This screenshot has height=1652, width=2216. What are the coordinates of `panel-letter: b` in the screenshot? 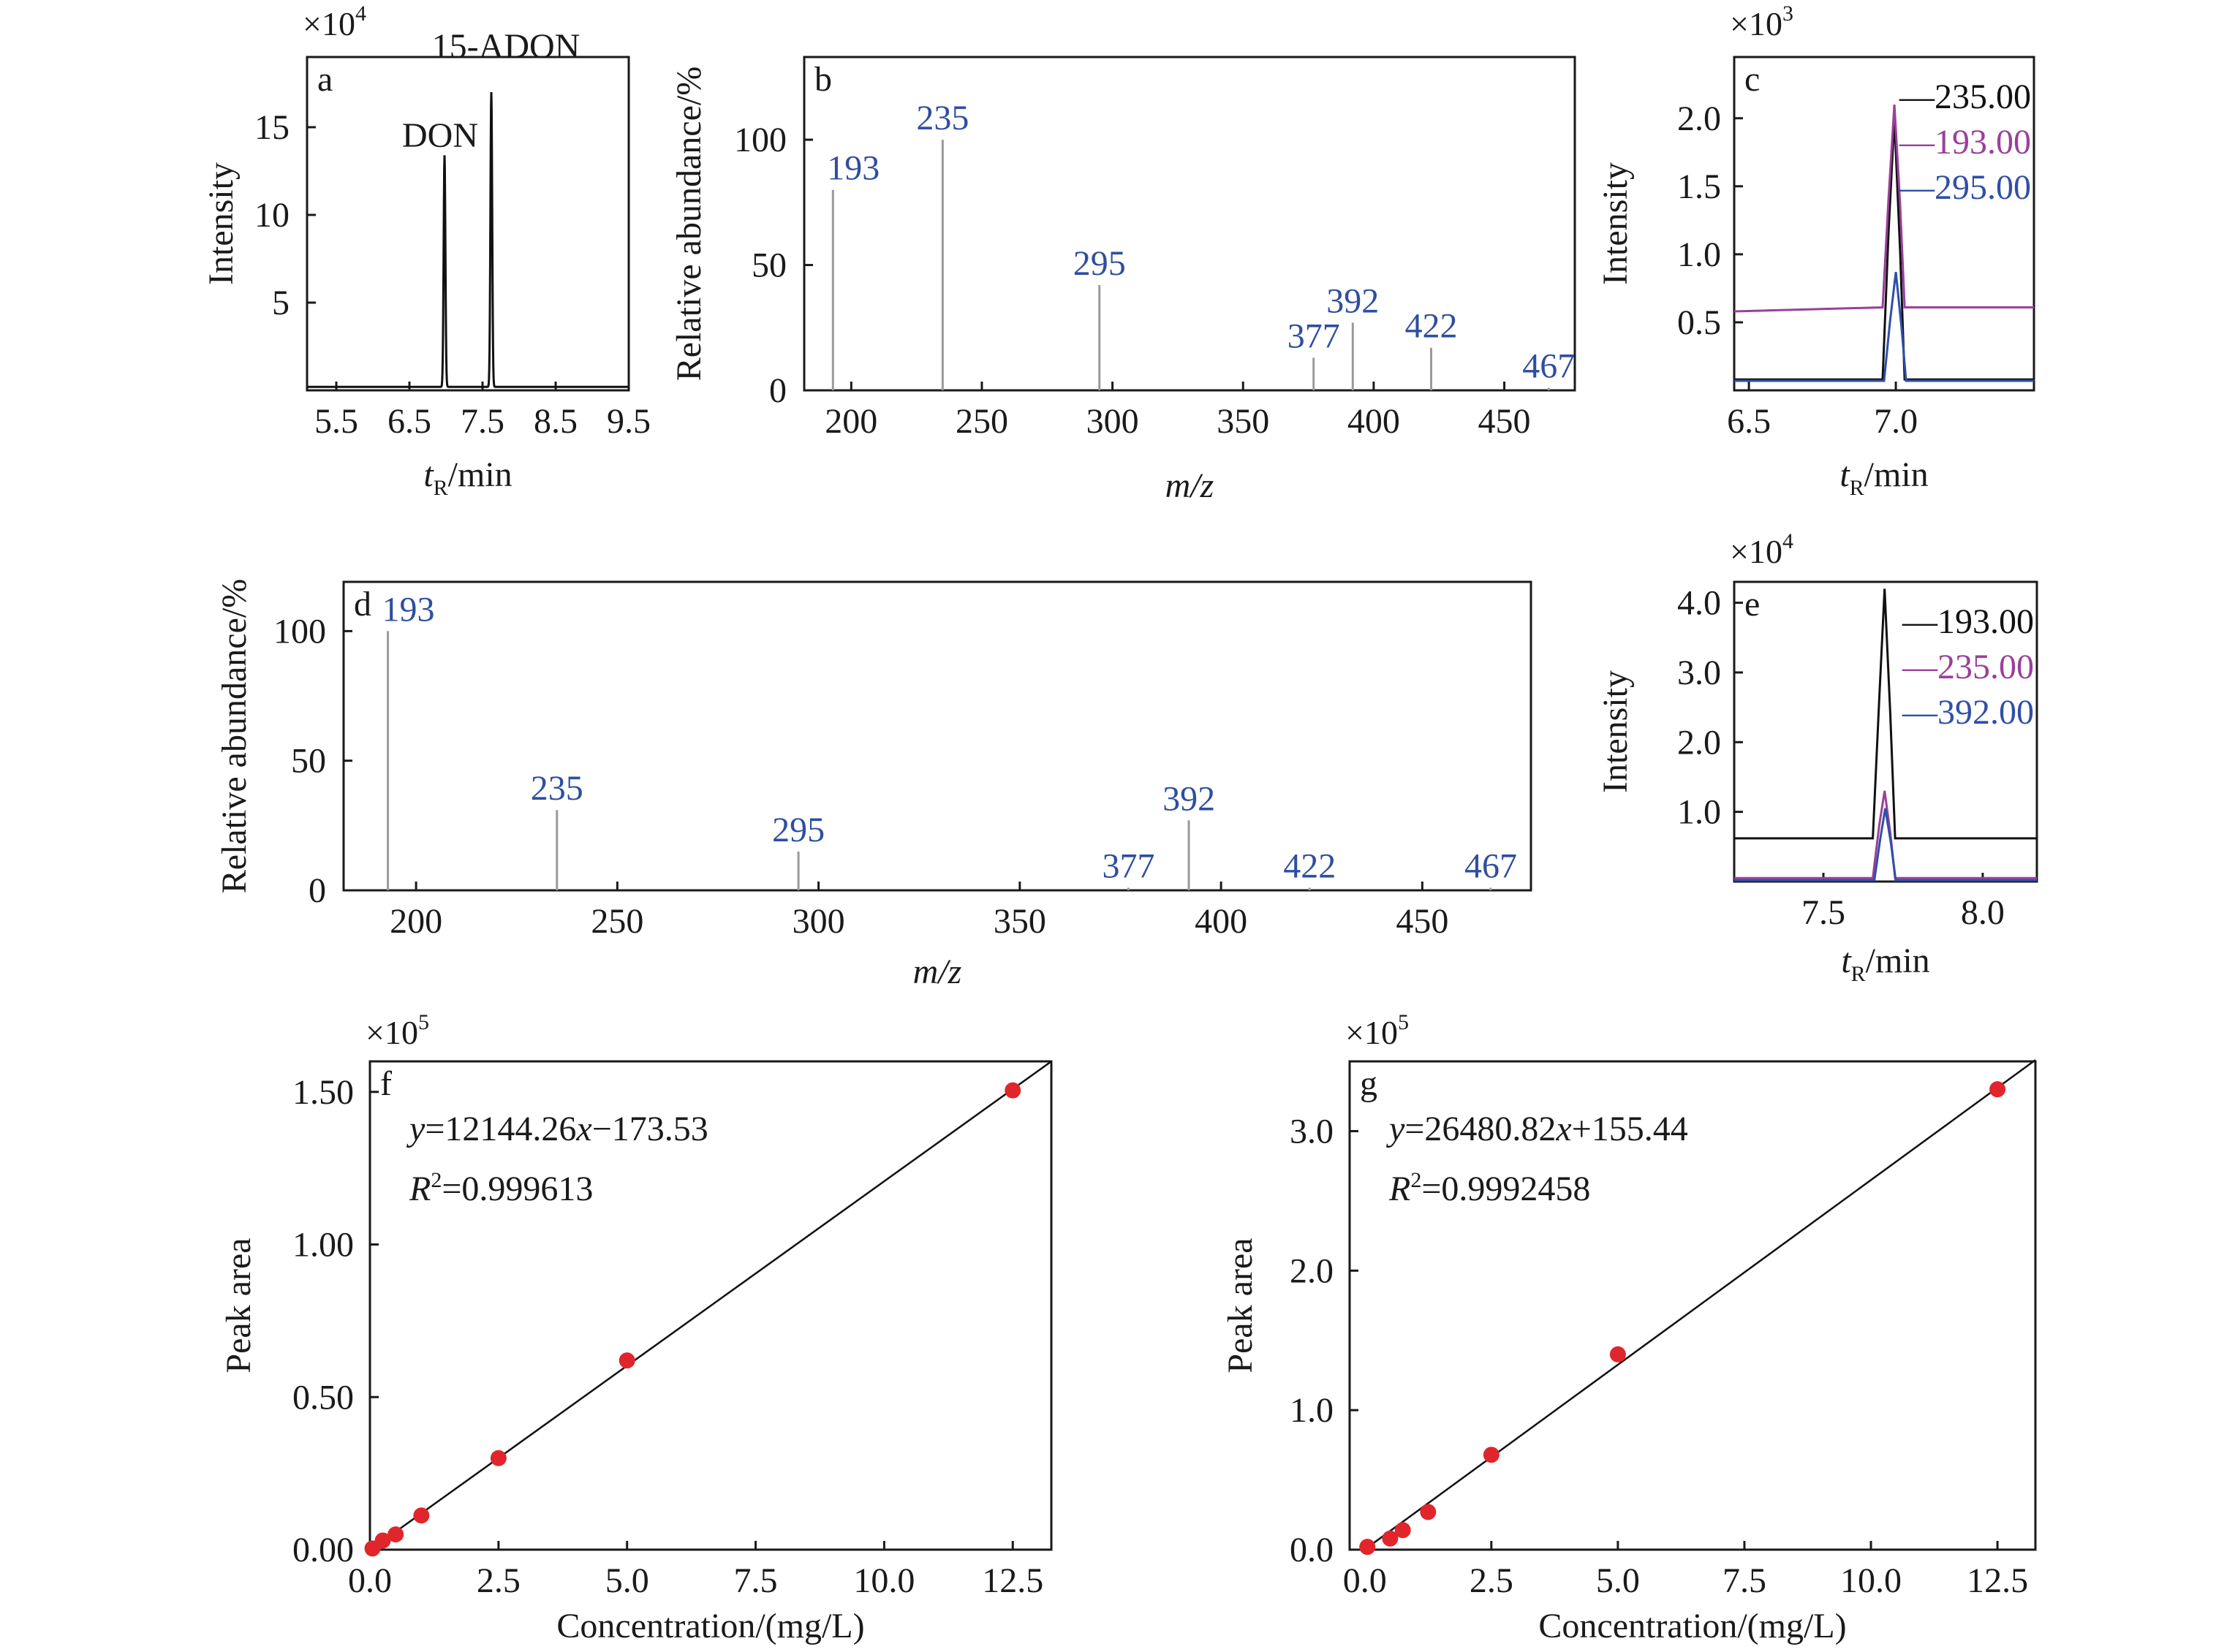 It's located at (823, 79).